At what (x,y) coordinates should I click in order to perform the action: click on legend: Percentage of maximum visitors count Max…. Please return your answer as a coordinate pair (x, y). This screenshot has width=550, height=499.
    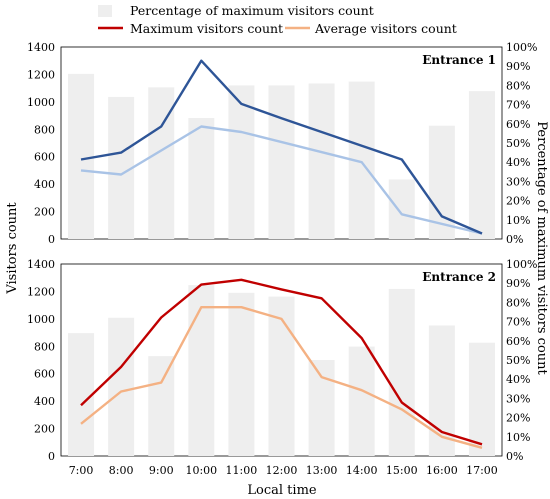
    Looking at the image, I should click on (277, 19).